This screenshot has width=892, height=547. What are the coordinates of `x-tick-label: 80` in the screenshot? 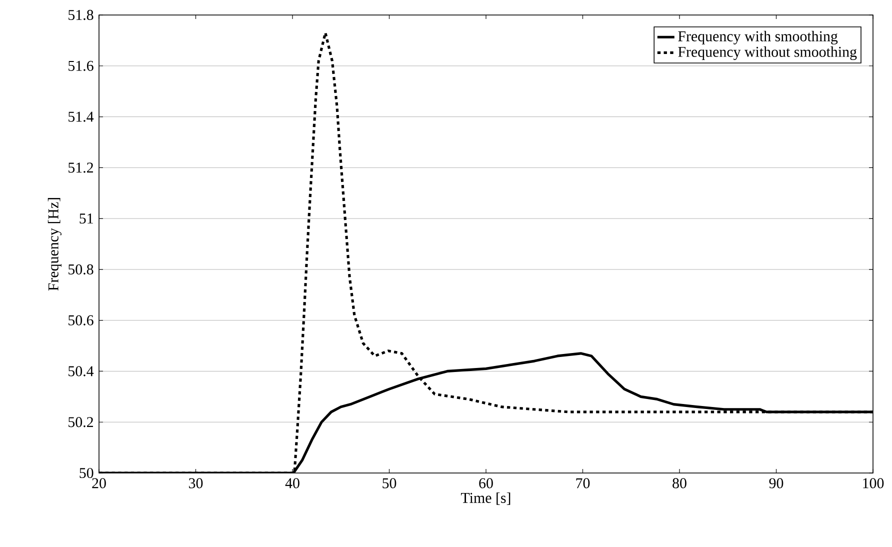 It's located at (679, 483).